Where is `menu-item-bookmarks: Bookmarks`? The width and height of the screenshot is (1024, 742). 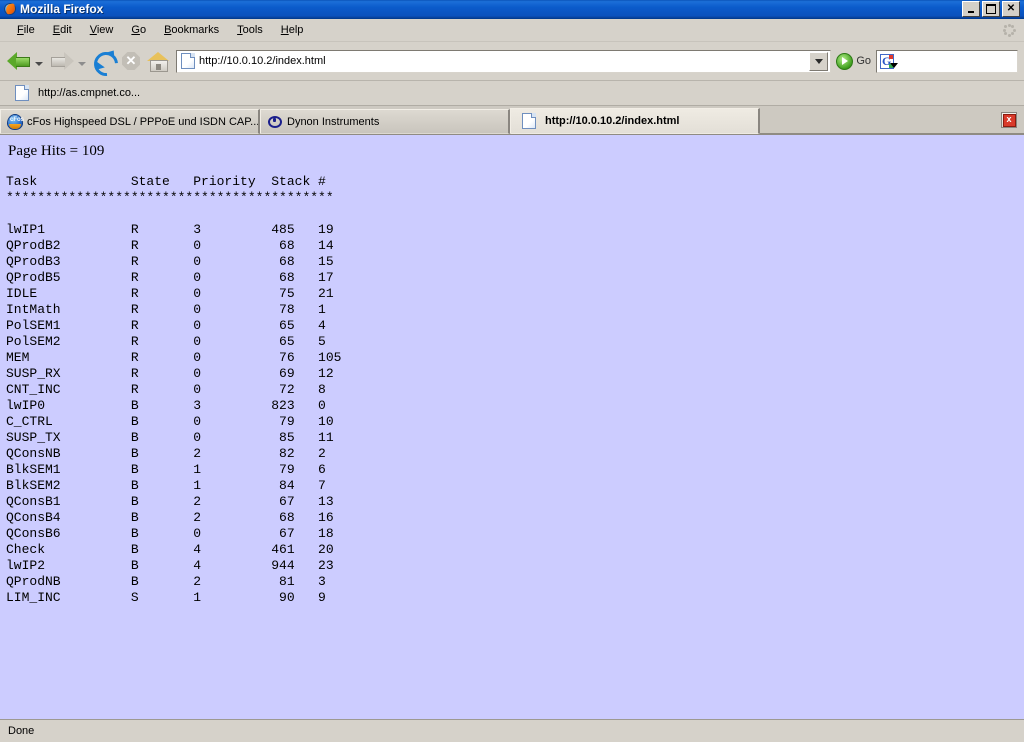 menu-item-bookmarks: Bookmarks is located at coordinates (192, 30).